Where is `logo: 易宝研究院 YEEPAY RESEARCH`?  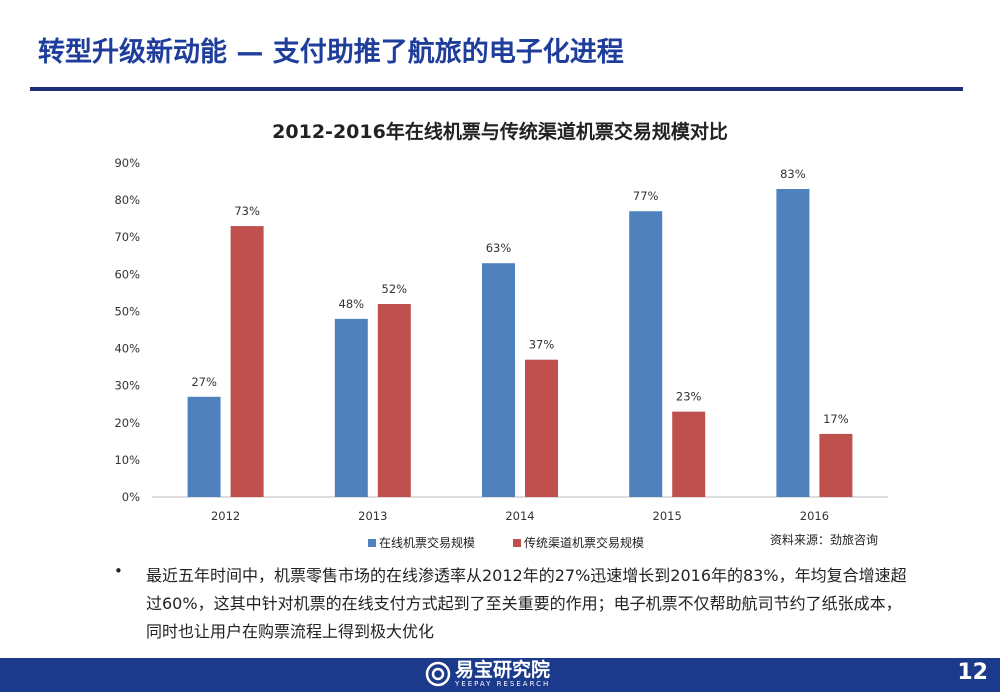 logo: 易宝研究院 YEEPAY RESEARCH is located at coordinates (487, 674).